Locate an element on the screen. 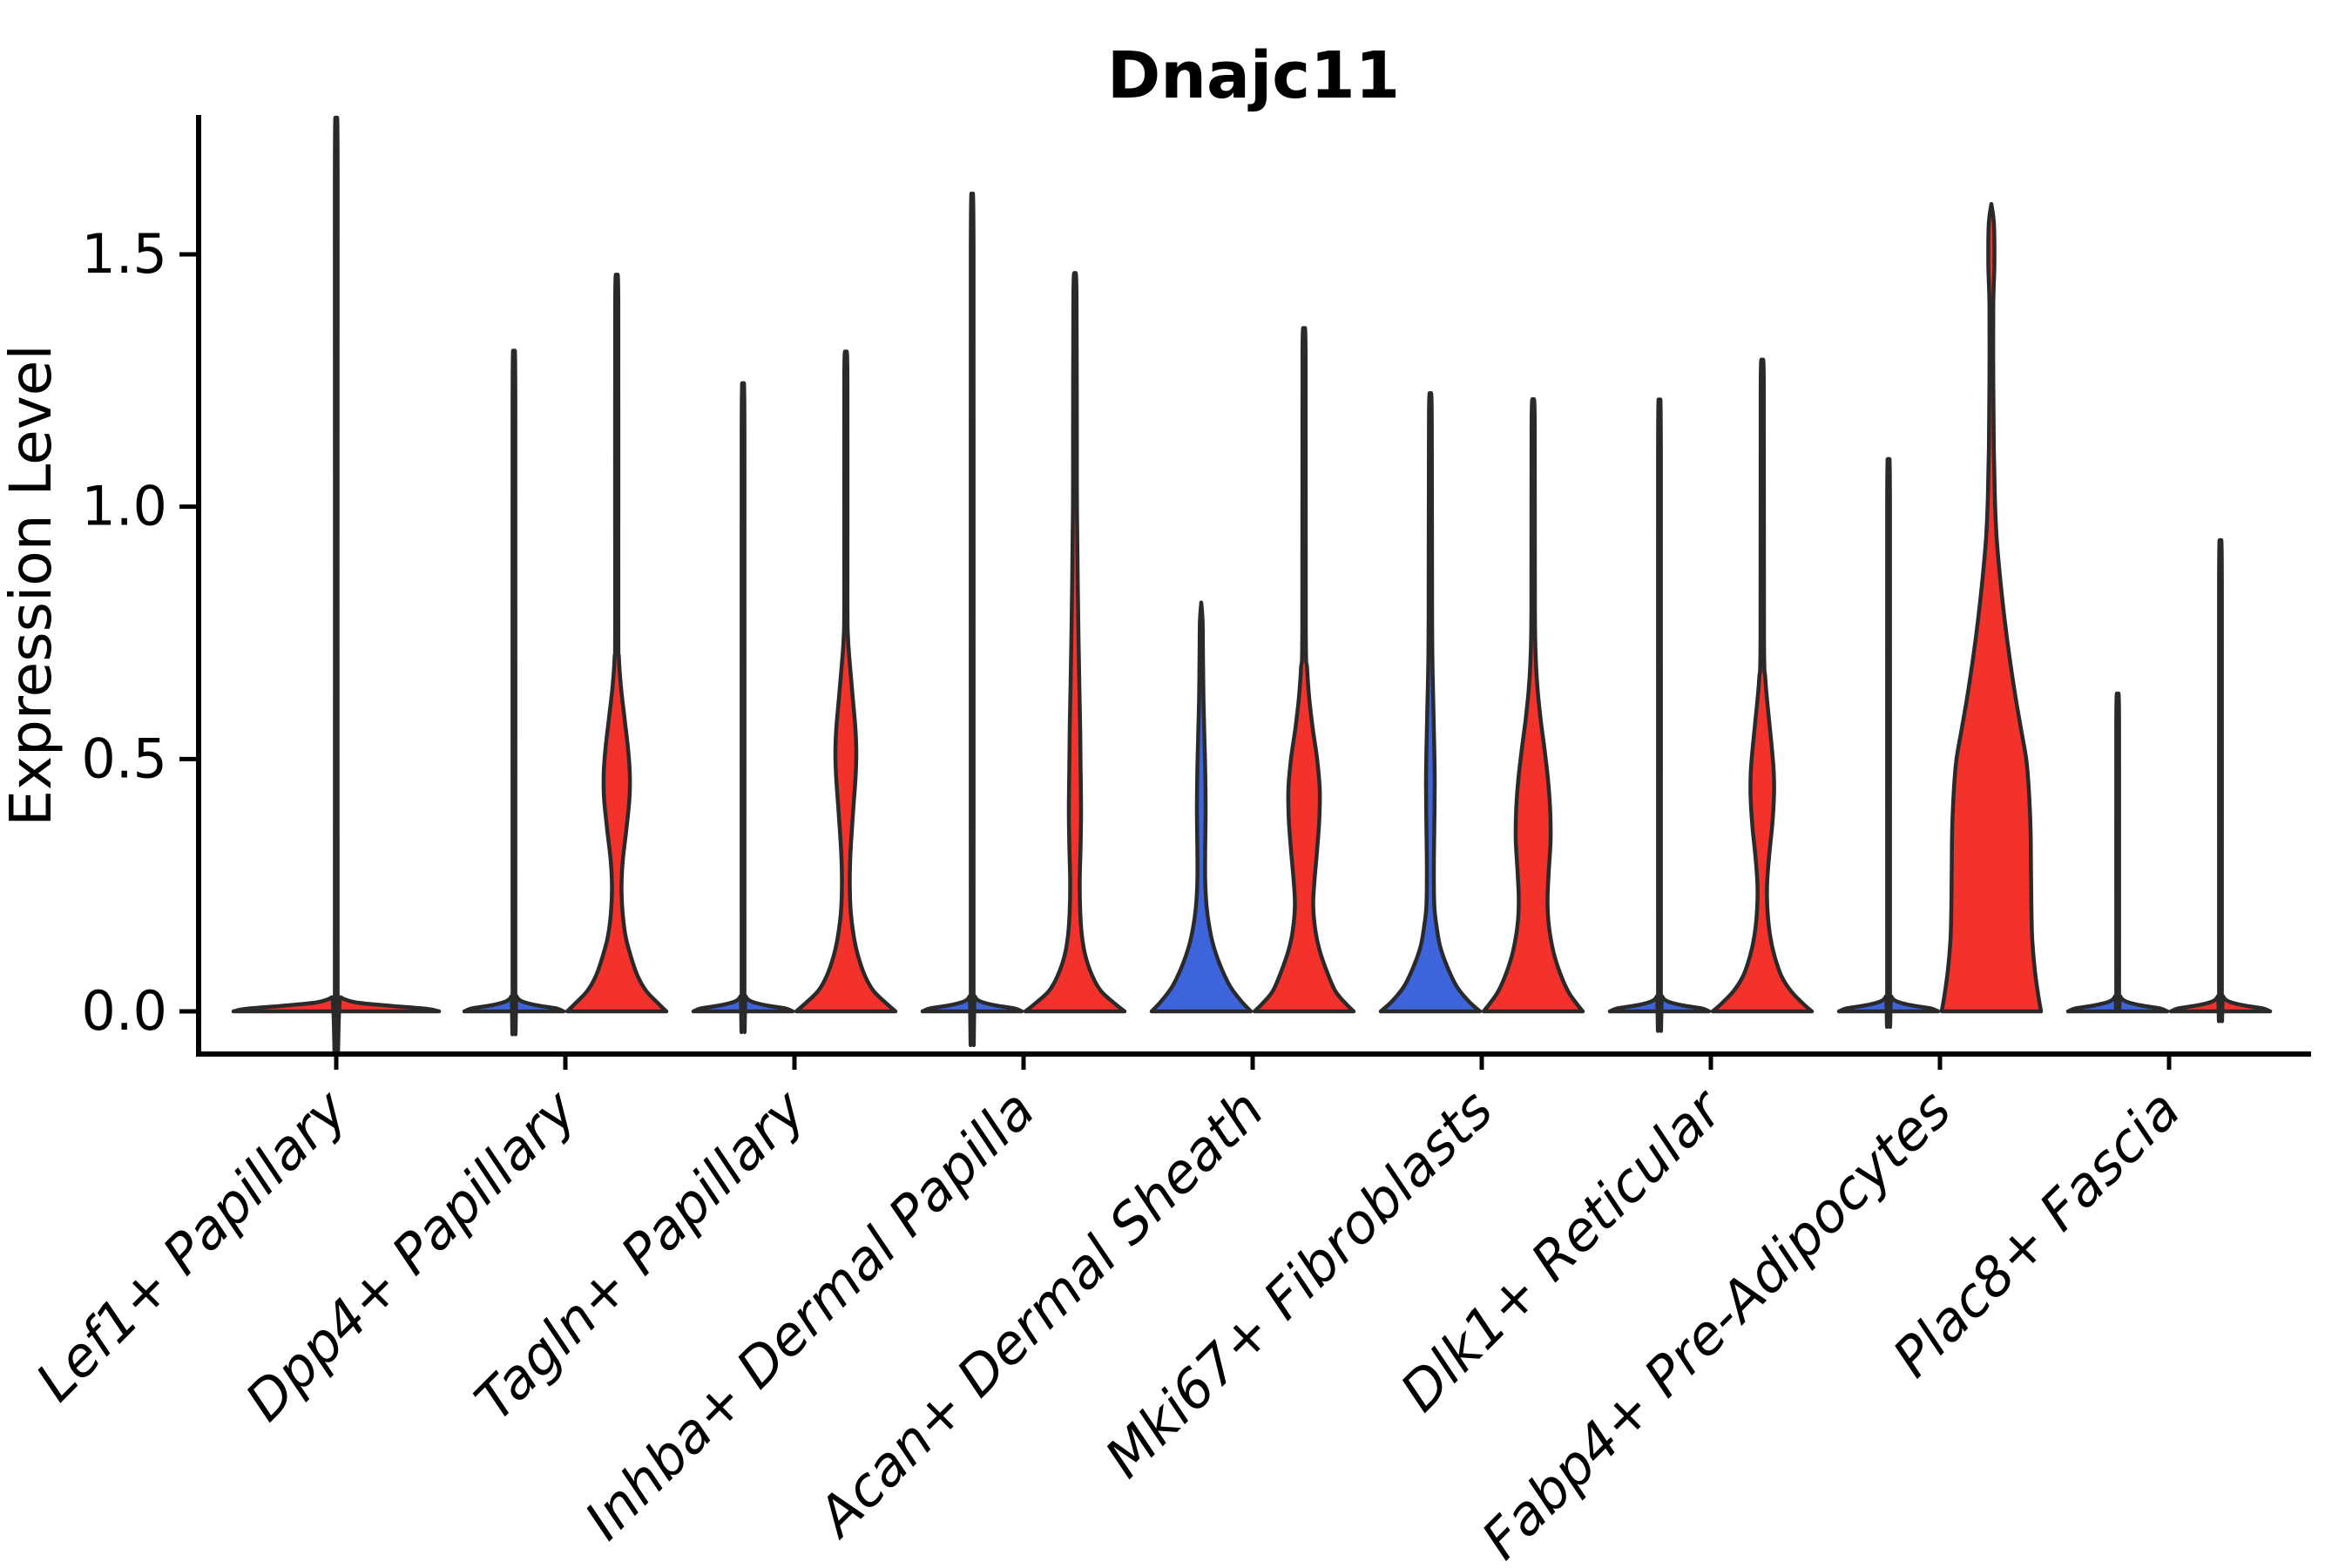  violin-acan-dermal-sheath-right is located at coordinates (1304, 670).